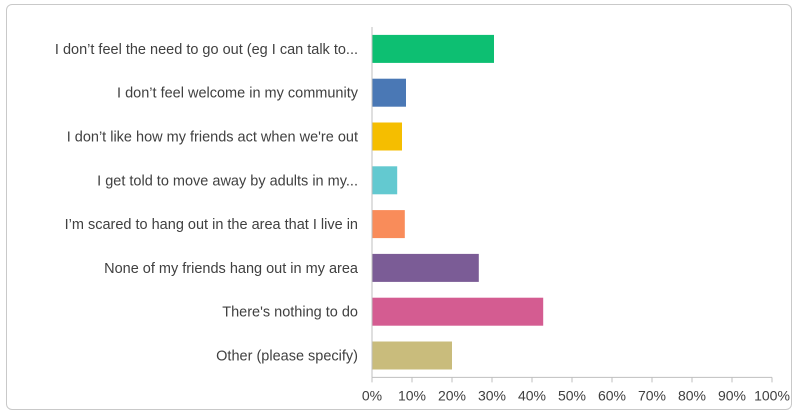 This screenshot has height=417, width=800. What do you see at coordinates (572, 395) in the screenshot?
I see `x-tick-label: 50%` at bounding box center [572, 395].